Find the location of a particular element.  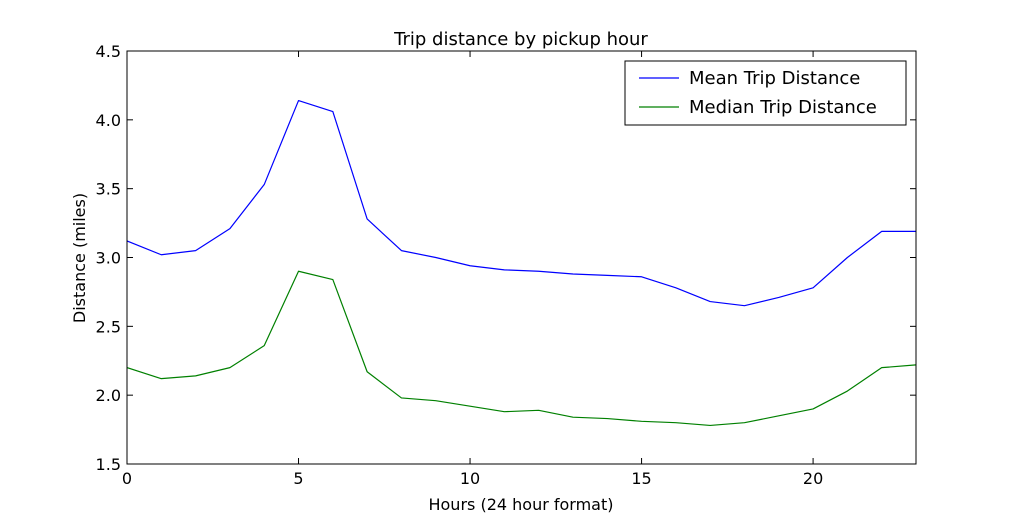

x-tick-label: 5 is located at coordinates (298, 478).